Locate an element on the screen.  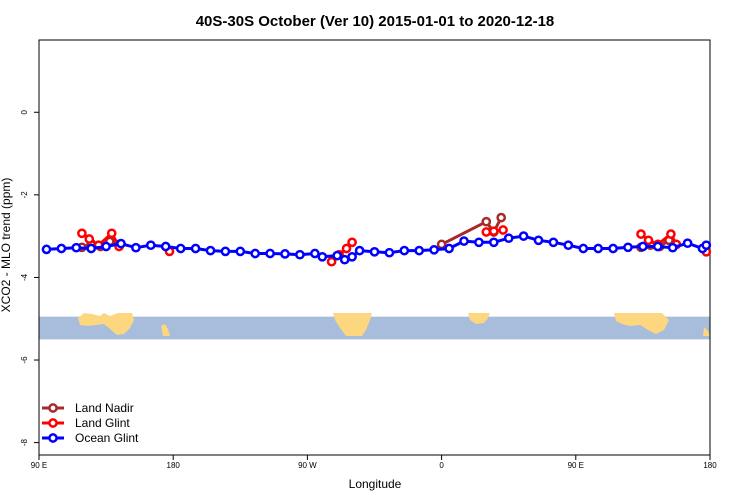
series-line is located at coordinates (471, 231).